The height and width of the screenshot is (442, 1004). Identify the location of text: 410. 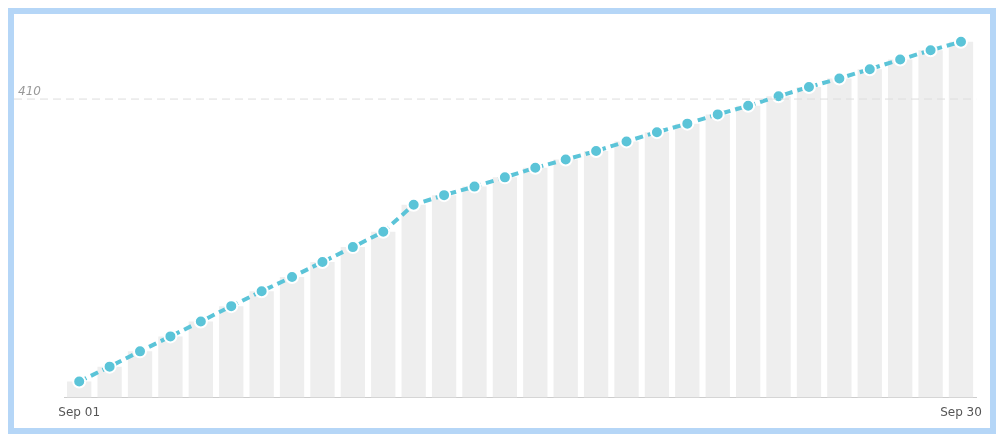
(30, 91).